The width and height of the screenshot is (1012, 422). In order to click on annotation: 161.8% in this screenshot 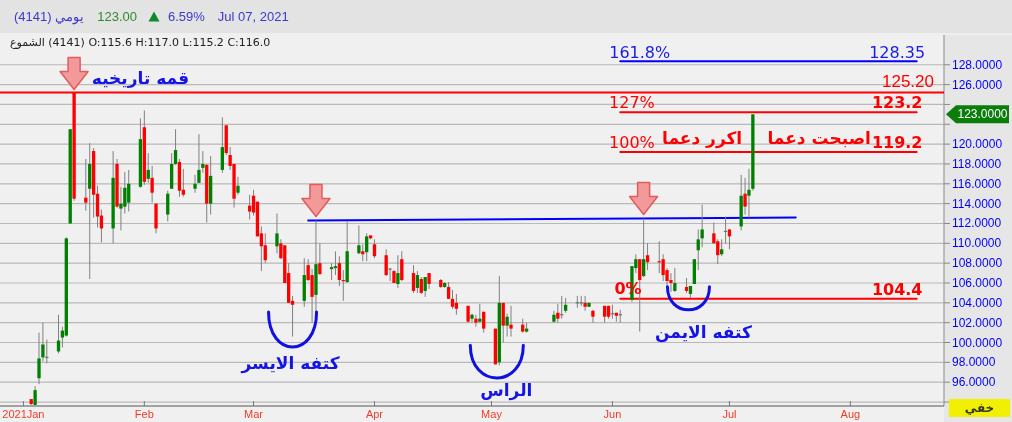, I will do `click(640, 53)`.